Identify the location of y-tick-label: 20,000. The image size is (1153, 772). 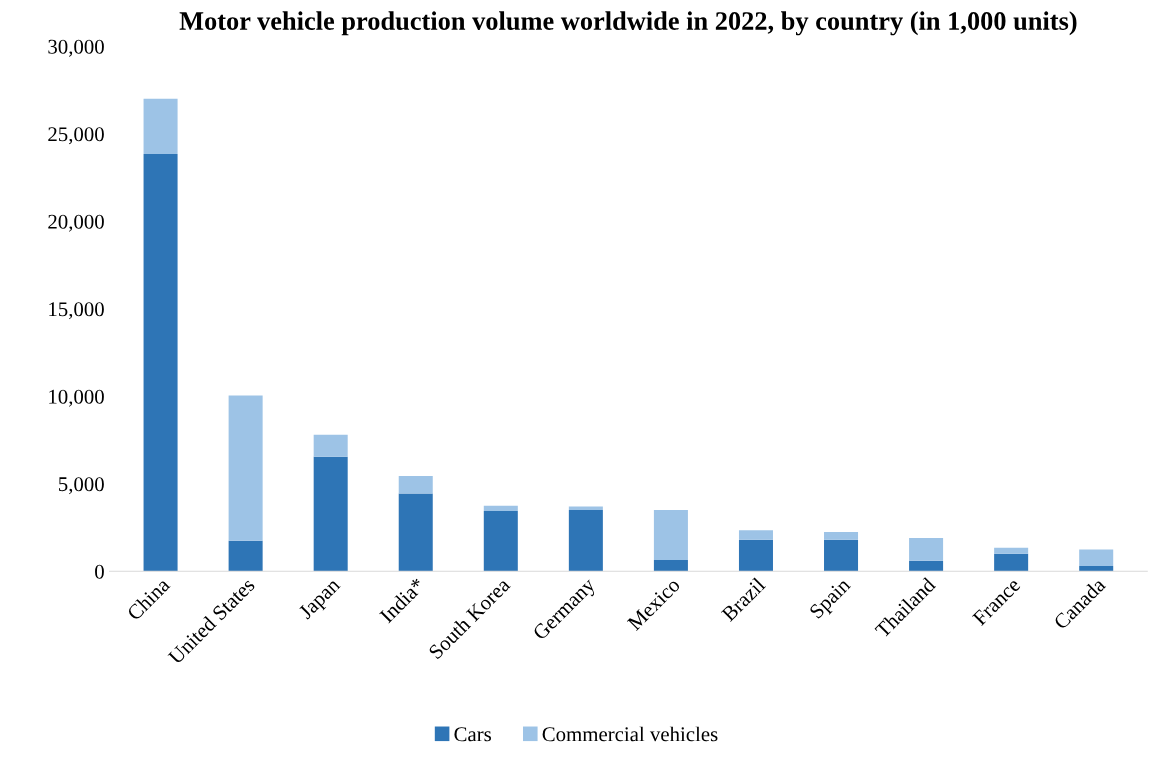
(76, 223).